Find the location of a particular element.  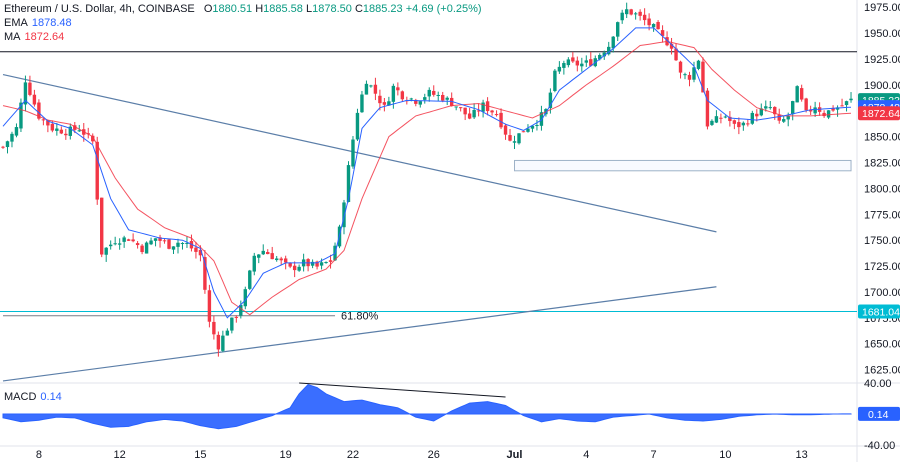

price-axis-tick: 1650.00 is located at coordinates (882, 345).